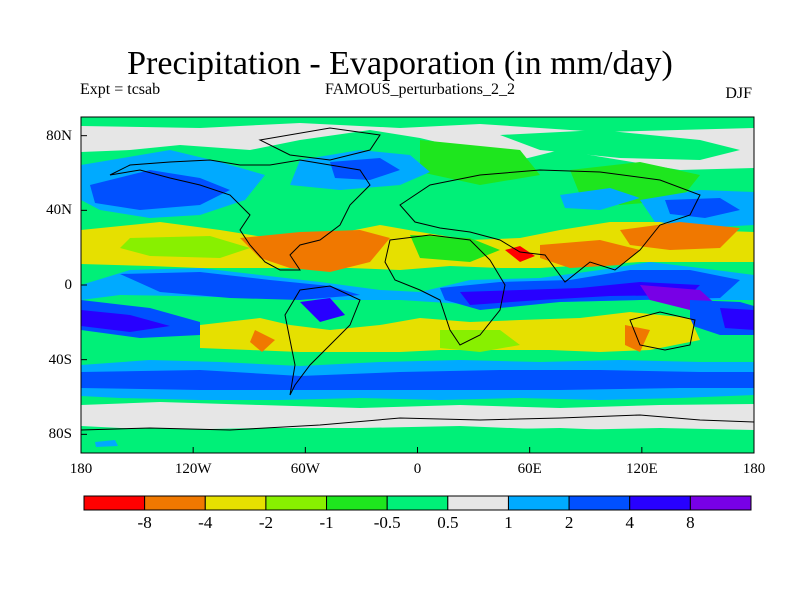 Image resolution: width=800 pixels, height=600 pixels. I want to click on lon-label: 120E, so click(641, 469).